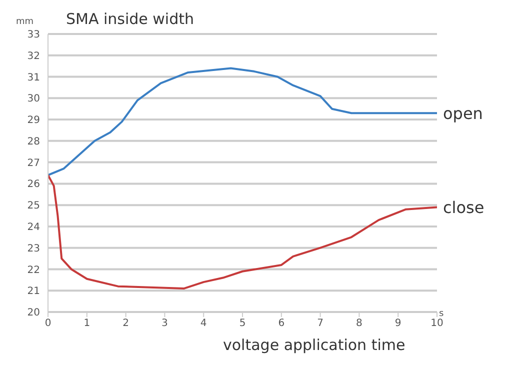 This screenshot has width=505, height=371. What do you see at coordinates (33, 56) in the screenshot?
I see `y-tick-label: 32` at bounding box center [33, 56].